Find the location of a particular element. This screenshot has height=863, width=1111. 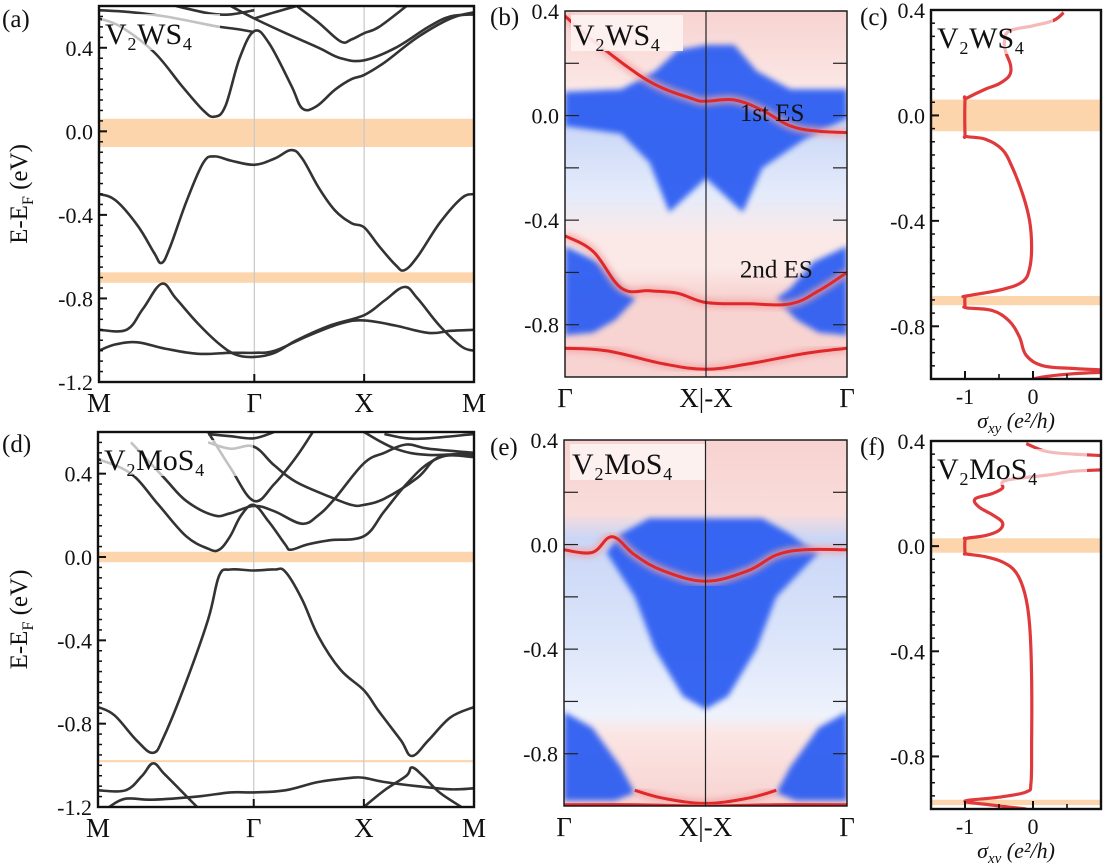

edge-state-annotation: 2nd ES is located at coordinates (776, 270).